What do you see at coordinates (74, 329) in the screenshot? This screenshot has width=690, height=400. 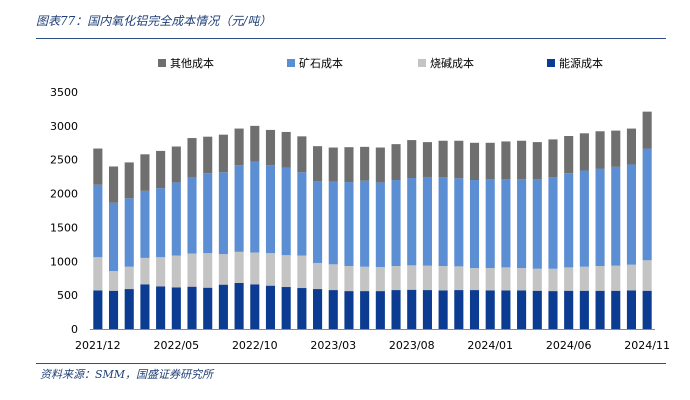 I see `y-tick-label: 0` at bounding box center [74, 329].